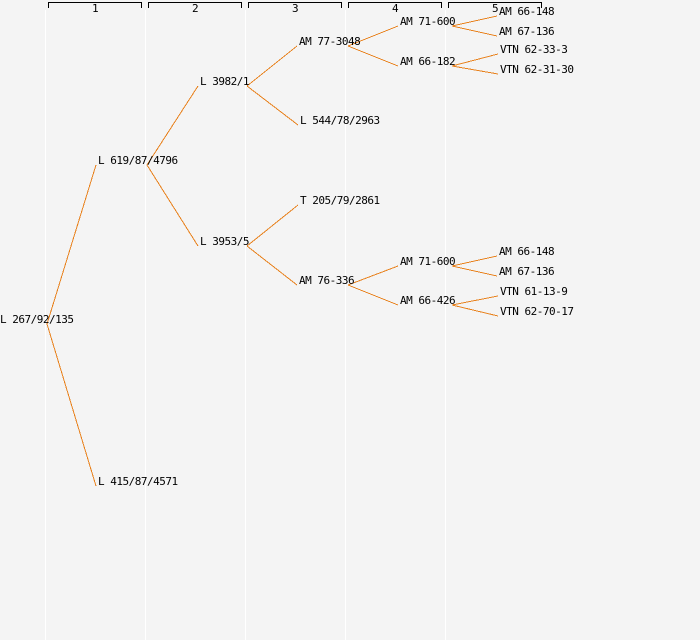 Image resolution: width=700 pixels, height=640 pixels. Describe the element at coordinates (527, 271) in the screenshot. I see `tree-node-am67136b: AM 67-136` at that location.